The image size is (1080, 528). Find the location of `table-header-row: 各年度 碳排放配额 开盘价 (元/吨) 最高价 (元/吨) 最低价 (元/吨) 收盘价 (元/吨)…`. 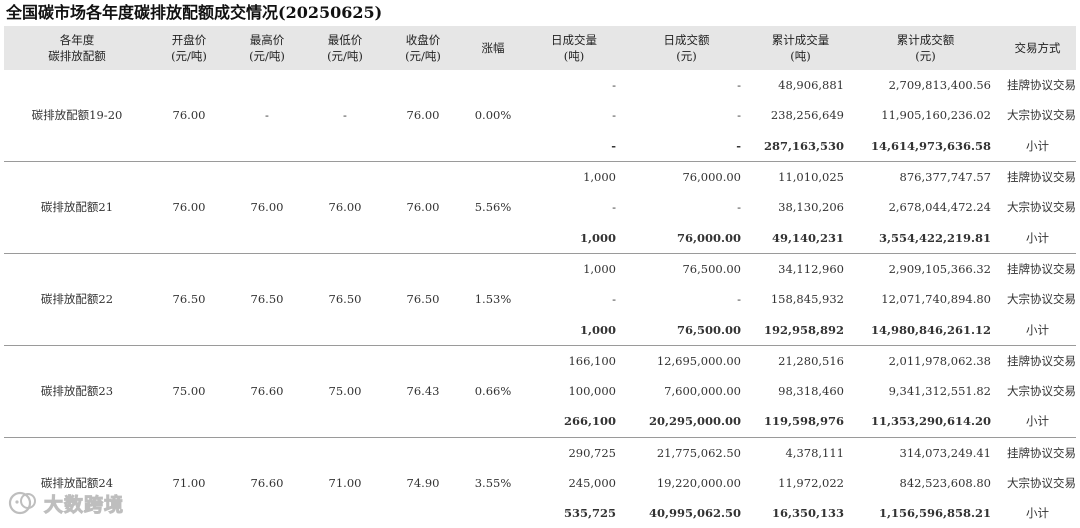

table-header-row: 各年度 碳排放配额 开盘价 (元/吨) 最高价 (元/吨) 最低价 (元/吨) 收盘价 (元/吨)… is located at coordinates (540, 48).